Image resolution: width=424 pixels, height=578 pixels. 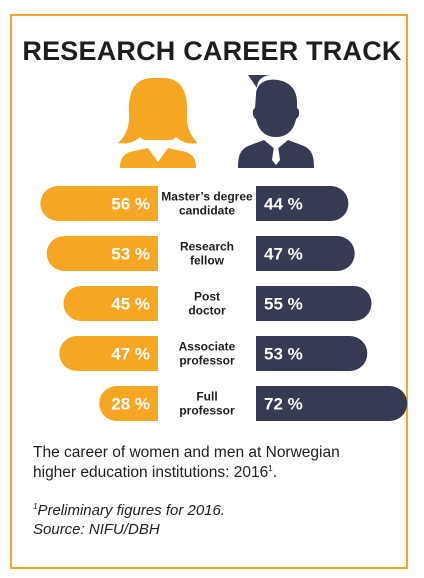 I want to click on bar-women-label-3: 47 %, so click(x=130, y=354).